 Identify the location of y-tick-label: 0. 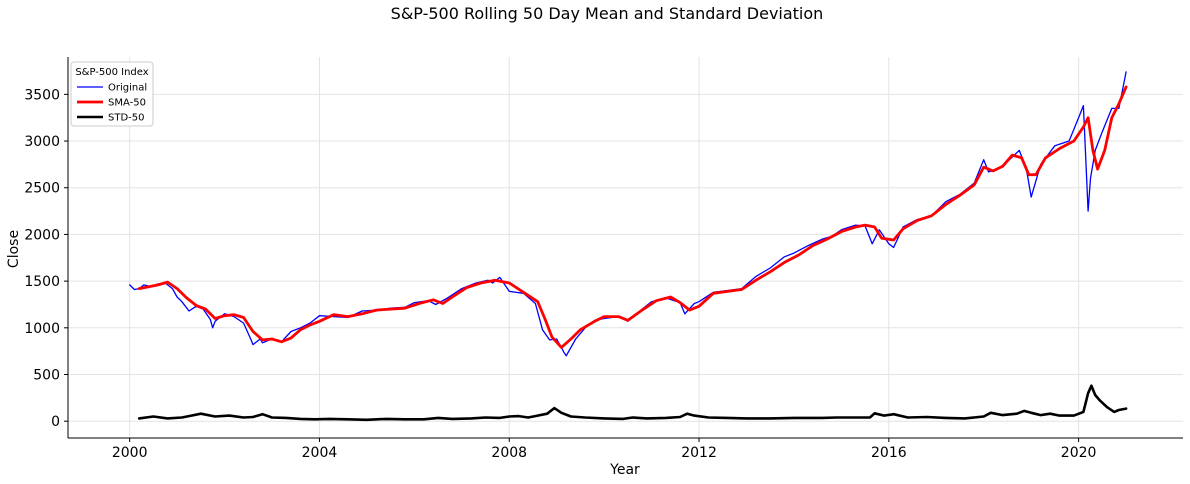
(55, 422).